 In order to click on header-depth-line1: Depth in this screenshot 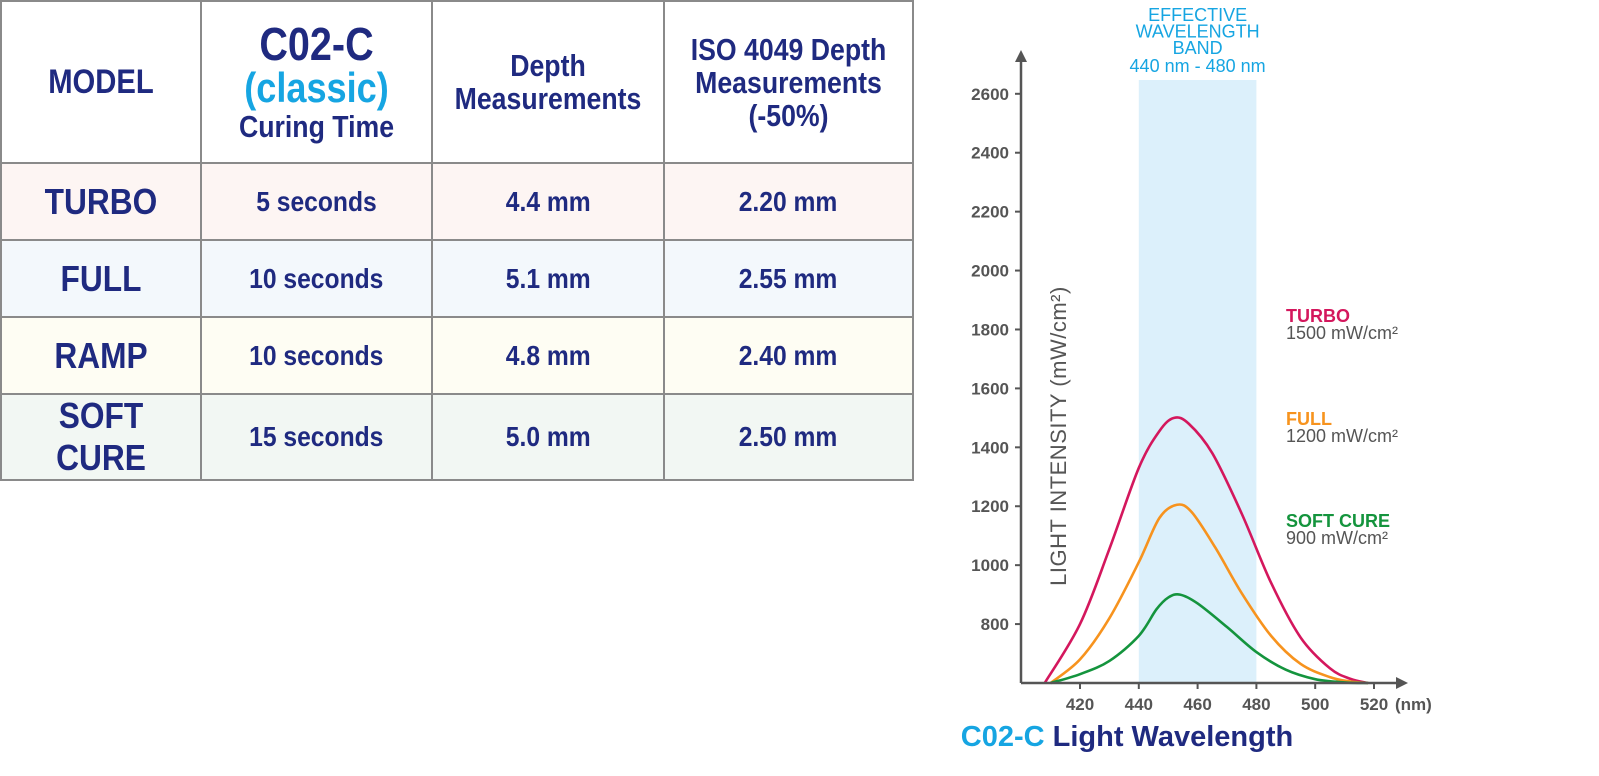, I will do `click(548, 65)`.